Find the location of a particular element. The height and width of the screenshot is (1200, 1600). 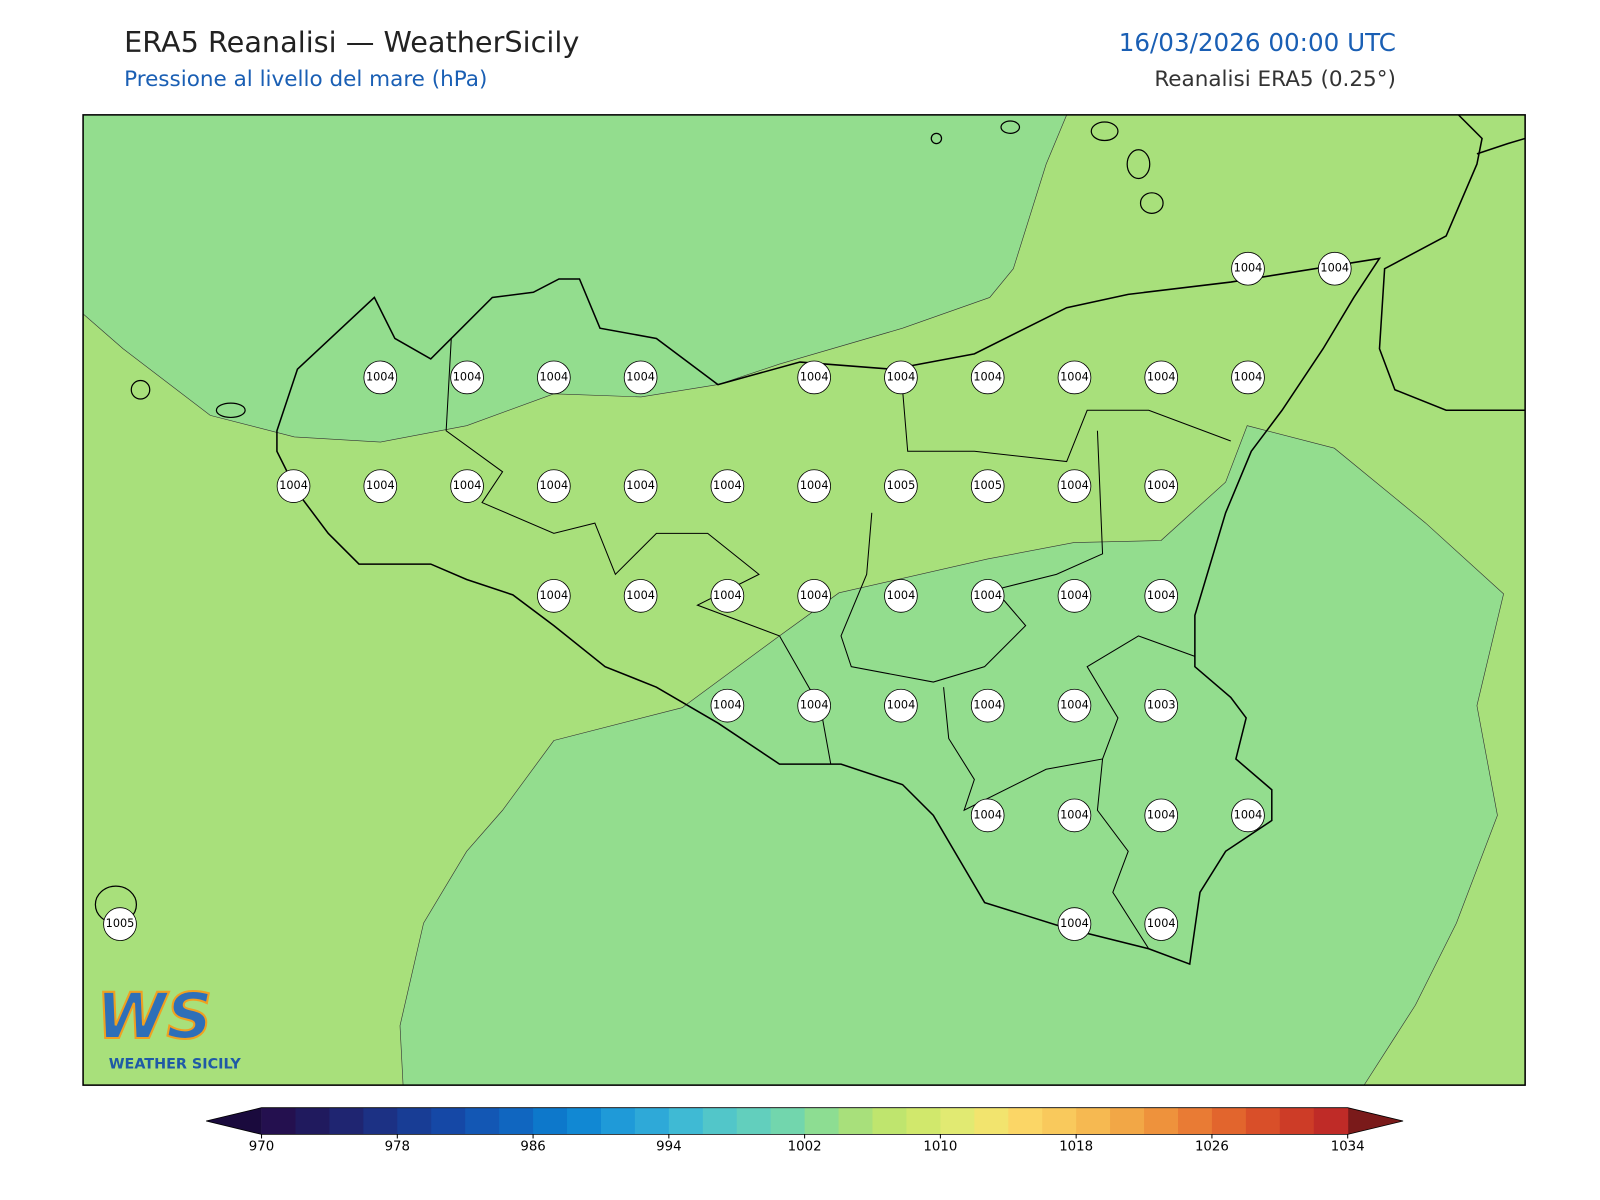

logo: WS WEATHER SICILY is located at coordinates (168, 1025).